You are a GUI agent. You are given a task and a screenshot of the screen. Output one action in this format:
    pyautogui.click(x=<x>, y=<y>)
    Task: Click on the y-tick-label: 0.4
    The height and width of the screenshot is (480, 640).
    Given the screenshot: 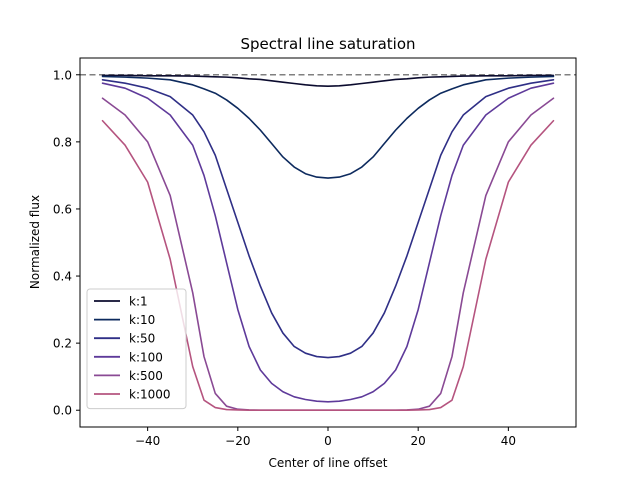 What is the action you would take?
    pyautogui.click(x=62, y=277)
    